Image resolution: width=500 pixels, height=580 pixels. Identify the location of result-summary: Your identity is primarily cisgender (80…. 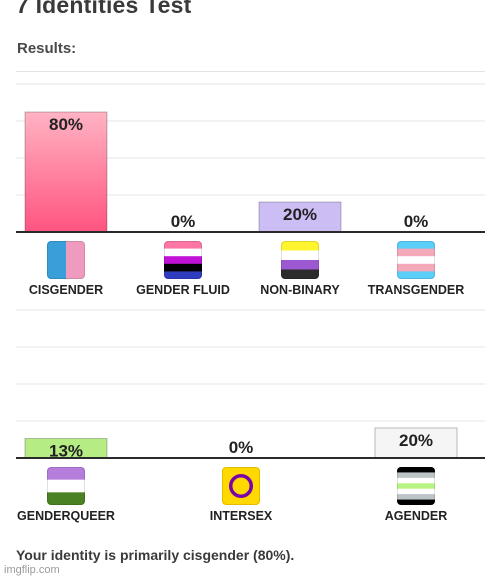
(155, 555).